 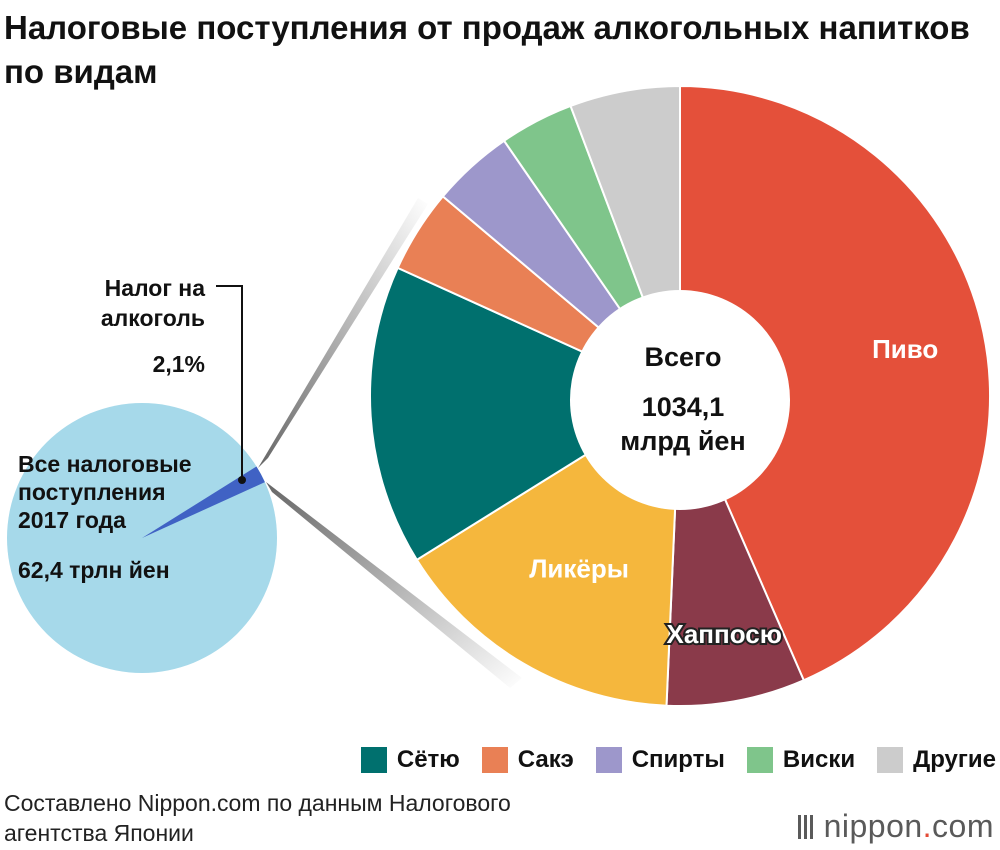 I want to click on slice-label-1: Пиво, so click(x=905, y=349).